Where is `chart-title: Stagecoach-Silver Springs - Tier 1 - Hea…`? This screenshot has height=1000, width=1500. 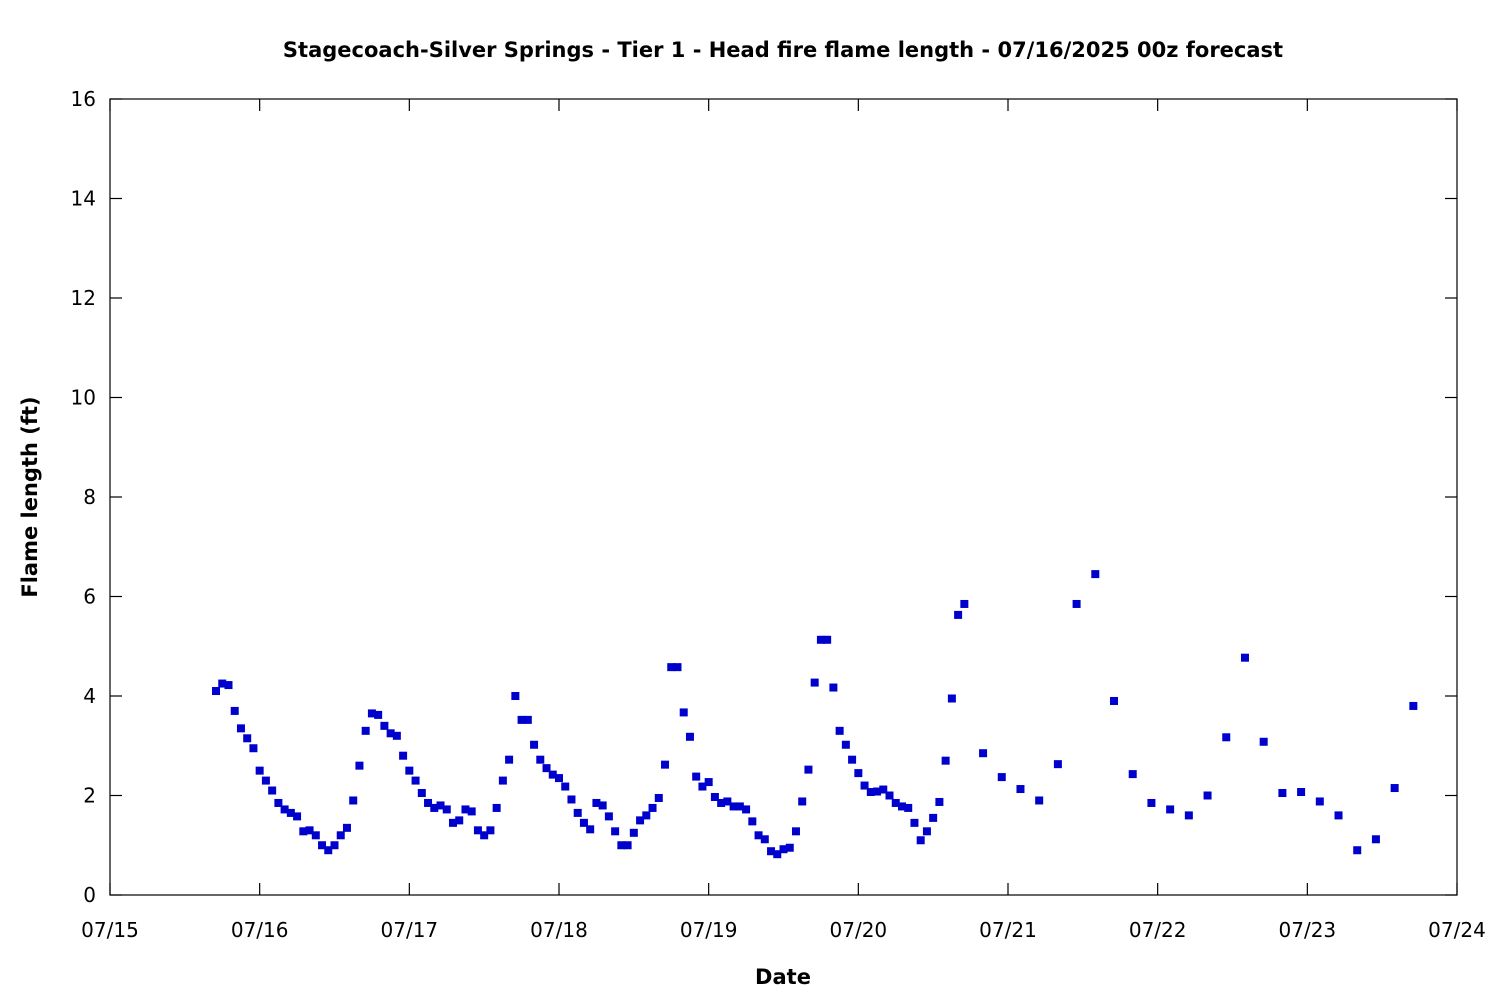 chart-title: Stagecoach-Silver Springs - Tier 1 - Hea… is located at coordinates (783, 50).